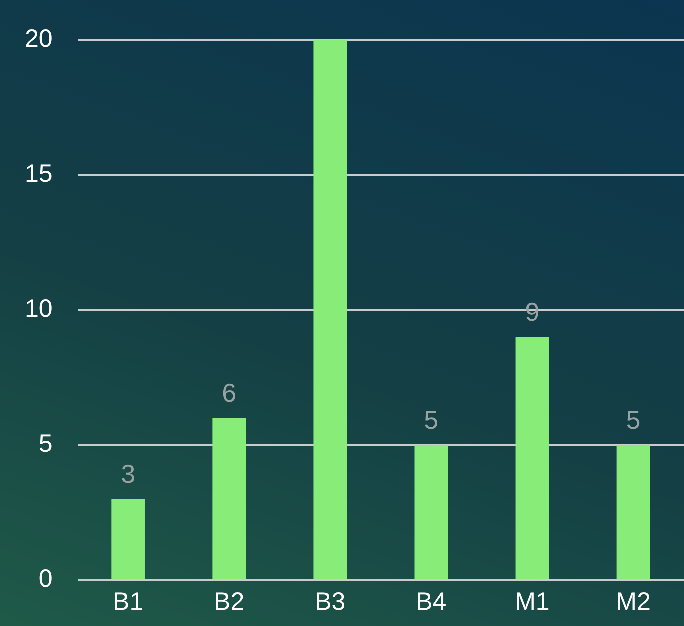 Image resolution: width=684 pixels, height=626 pixels. What do you see at coordinates (128, 474) in the screenshot?
I see `data-label: 3` at bounding box center [128, 474].